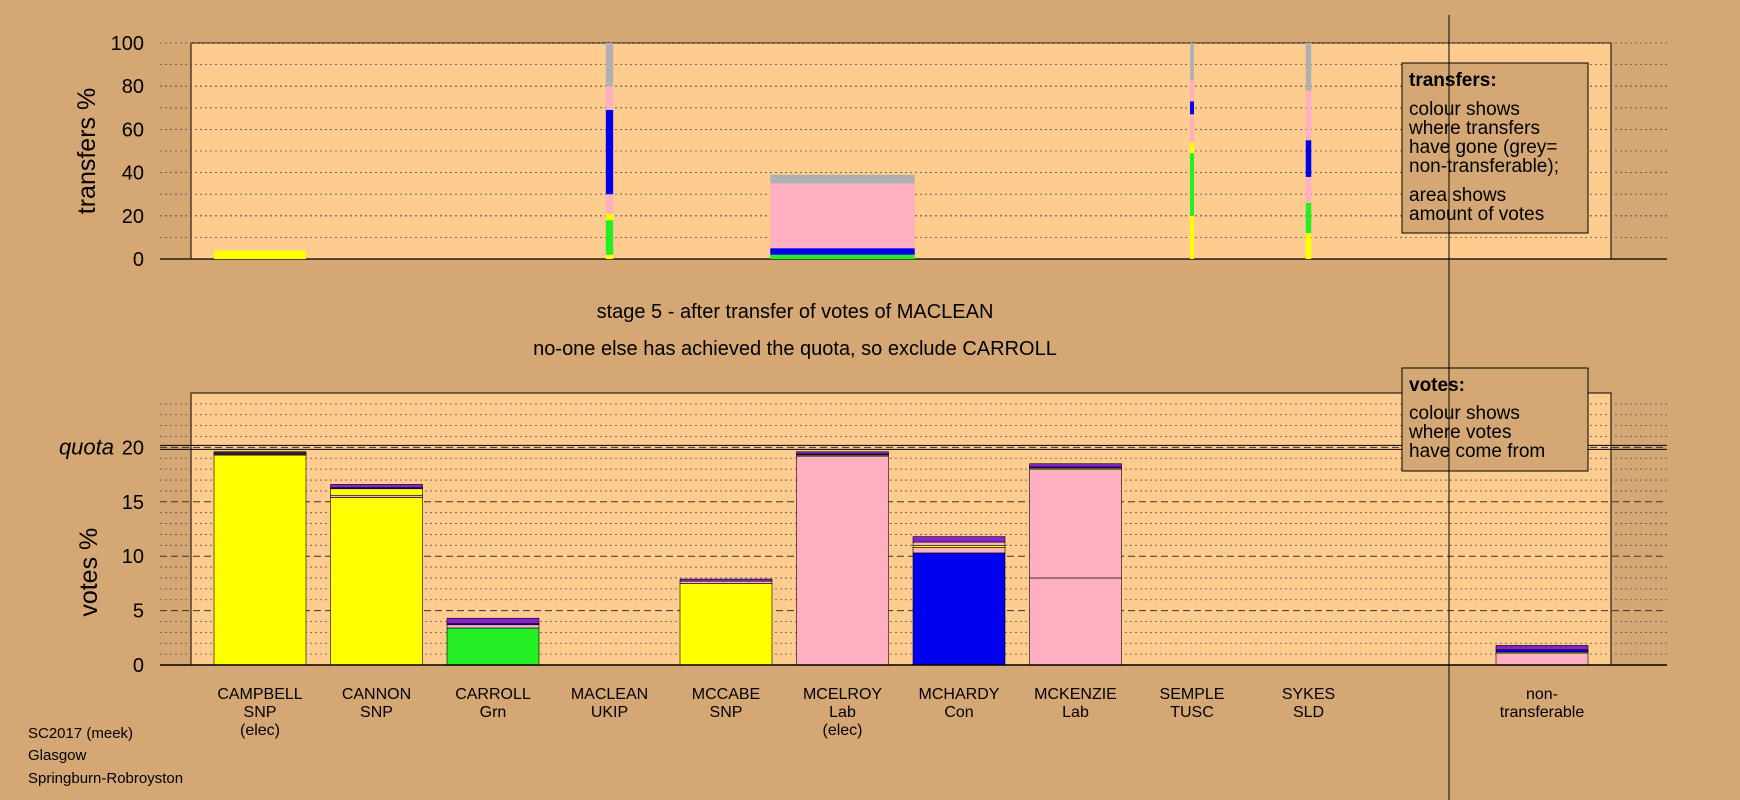 This screenshot has width=1740, height=800. What do you see at coordinates (133, 174) in the screenshot?
I see `transfers-tick-label: 40` at bounding box center [133, 174].